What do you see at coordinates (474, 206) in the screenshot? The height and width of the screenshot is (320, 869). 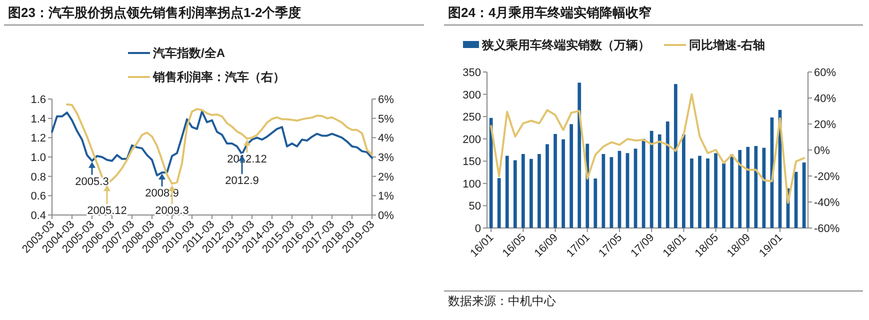 I see `y-tick-label: 50` at bounding box center [474, 206].